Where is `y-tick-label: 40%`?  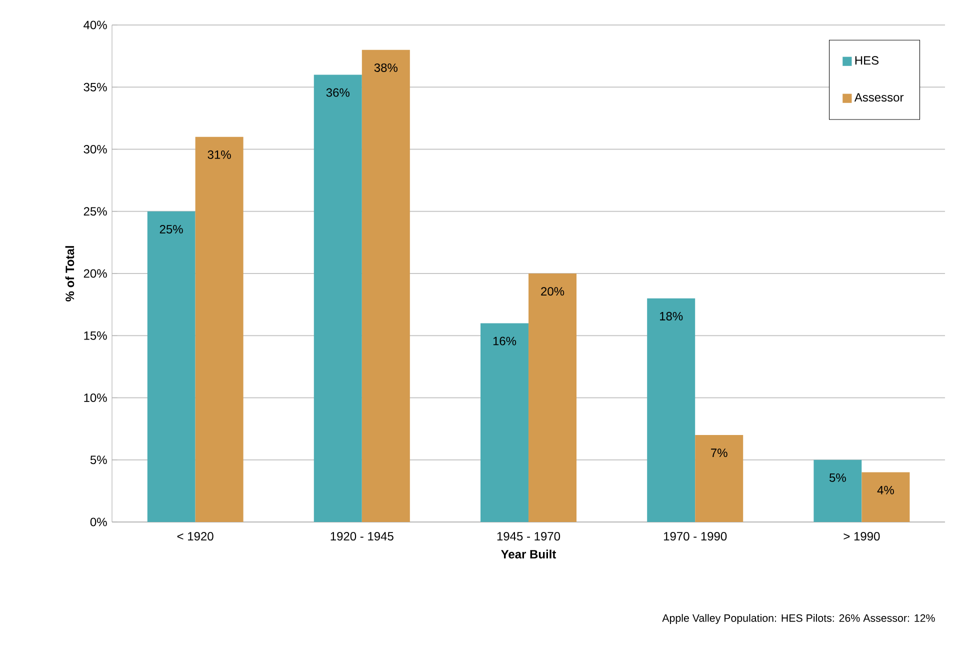
y-tick-label: 40% is located at coordinates (95, 25).